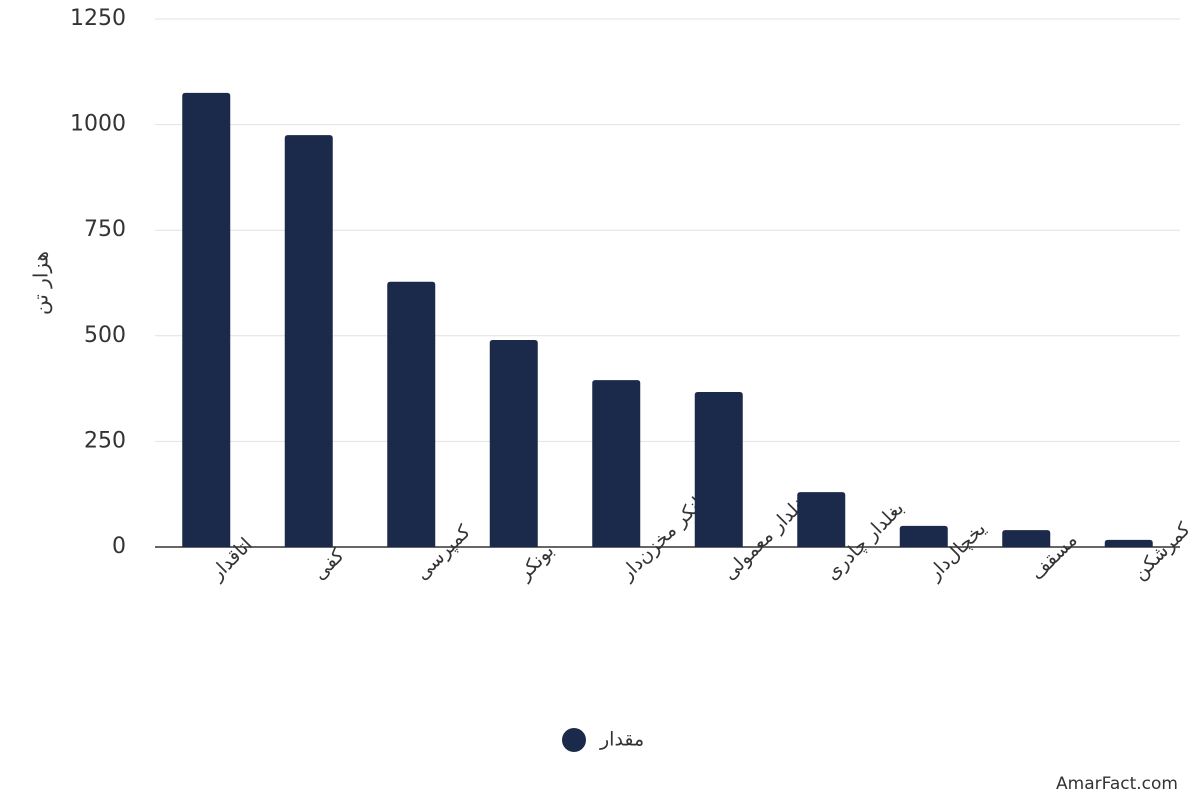 This screenshot has width=1200, height=800. Describe the element at coordinates (105, 335) in the screenshot. I see `y-tick-label: 500` at that location.